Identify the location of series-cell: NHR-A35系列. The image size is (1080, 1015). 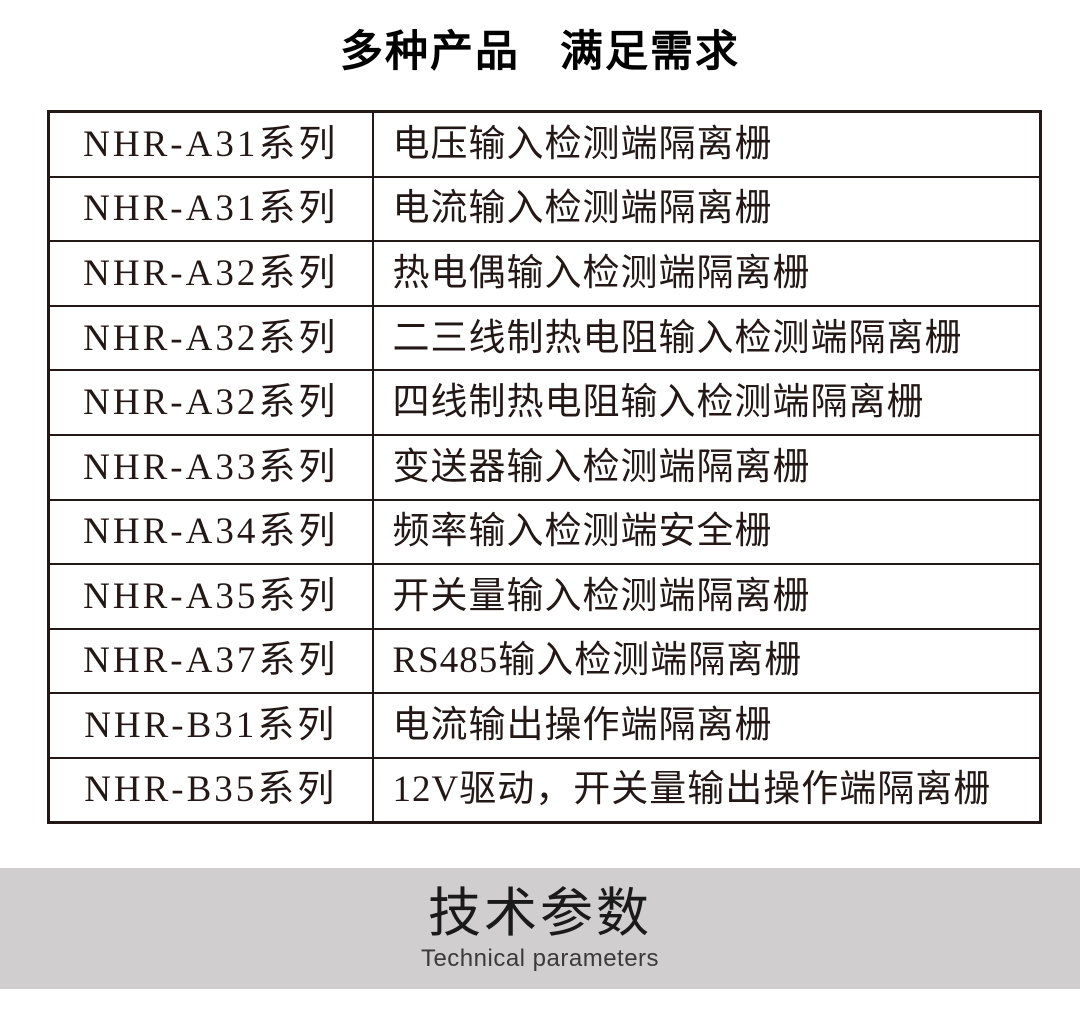
(210, 596).